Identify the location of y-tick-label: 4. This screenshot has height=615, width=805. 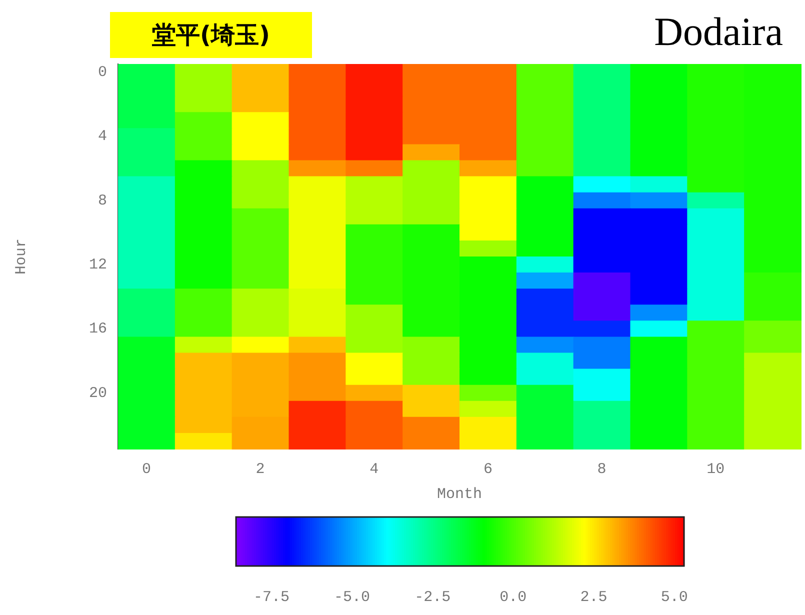
(102, 137).